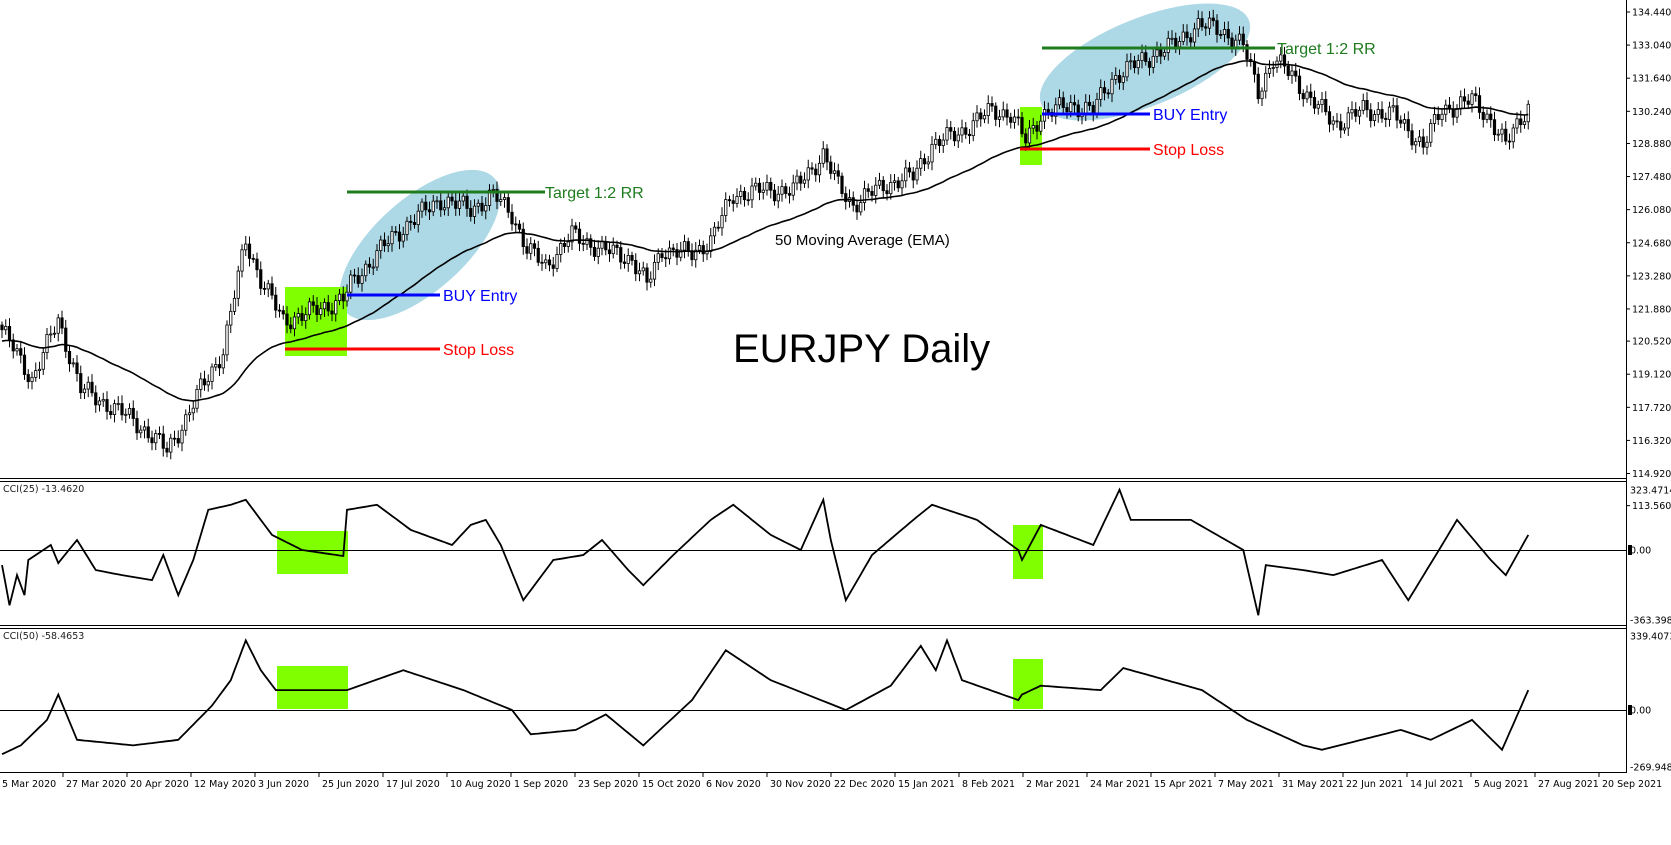  Describe the element at coordinates (225, 784) in the screenshot. I see `x-tick-label: 12 May 2020` at that location.